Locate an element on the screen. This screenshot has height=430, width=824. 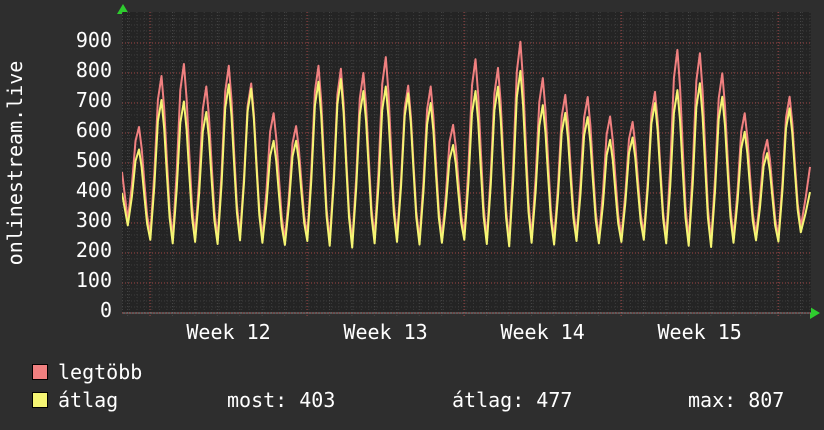
legend-swatch-legtobb is located at coordinates (40, 372).